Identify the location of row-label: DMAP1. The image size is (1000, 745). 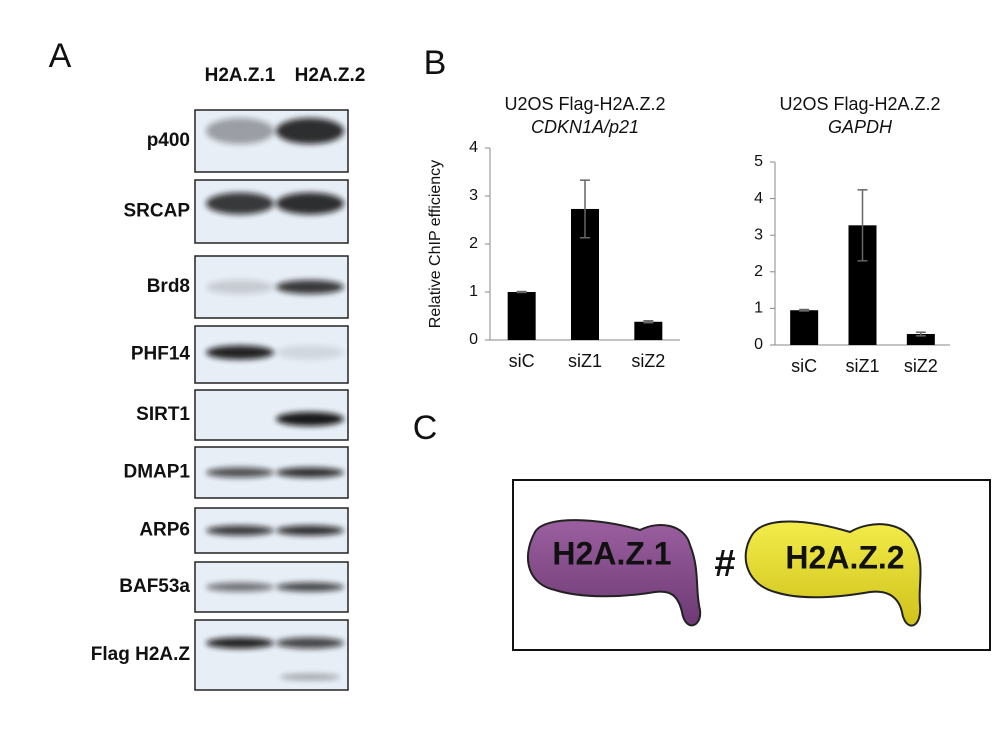
(156, 472).